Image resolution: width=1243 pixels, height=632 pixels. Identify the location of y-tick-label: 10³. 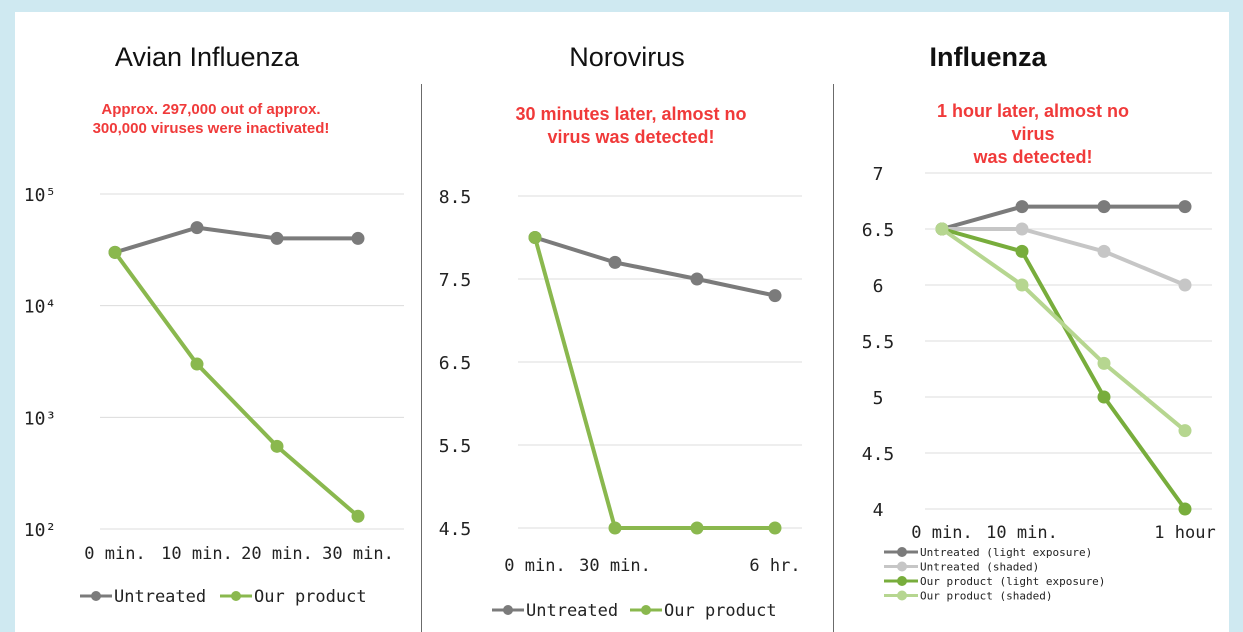
(40, 418).